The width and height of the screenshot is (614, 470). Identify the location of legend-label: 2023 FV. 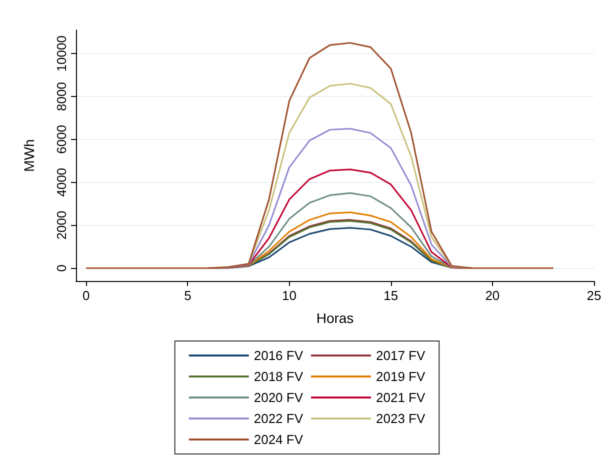
(401, 418).